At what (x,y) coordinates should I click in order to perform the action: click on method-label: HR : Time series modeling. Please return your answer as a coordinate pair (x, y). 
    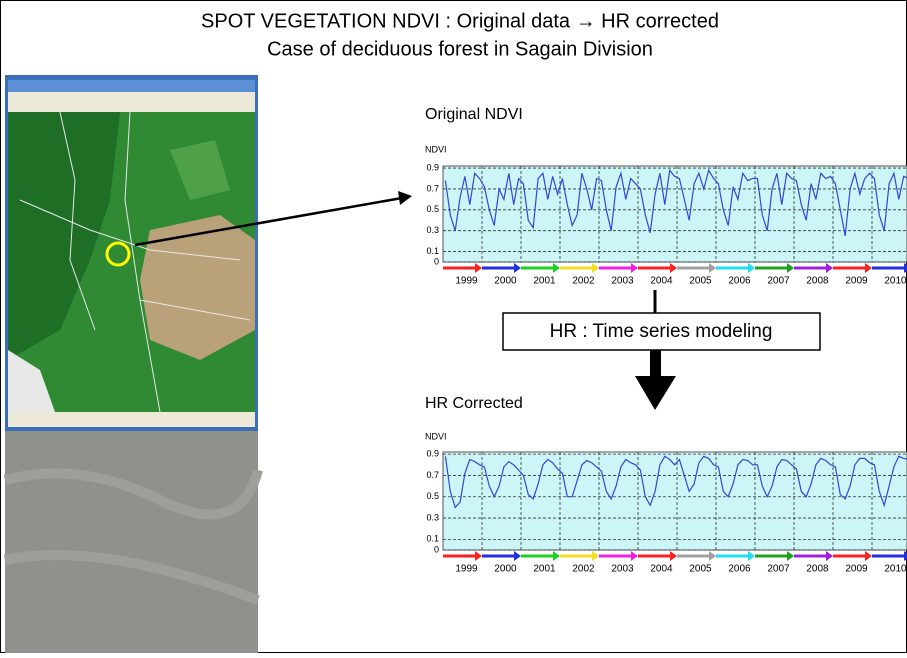
    Looking at the image, I should click on (661, 331).